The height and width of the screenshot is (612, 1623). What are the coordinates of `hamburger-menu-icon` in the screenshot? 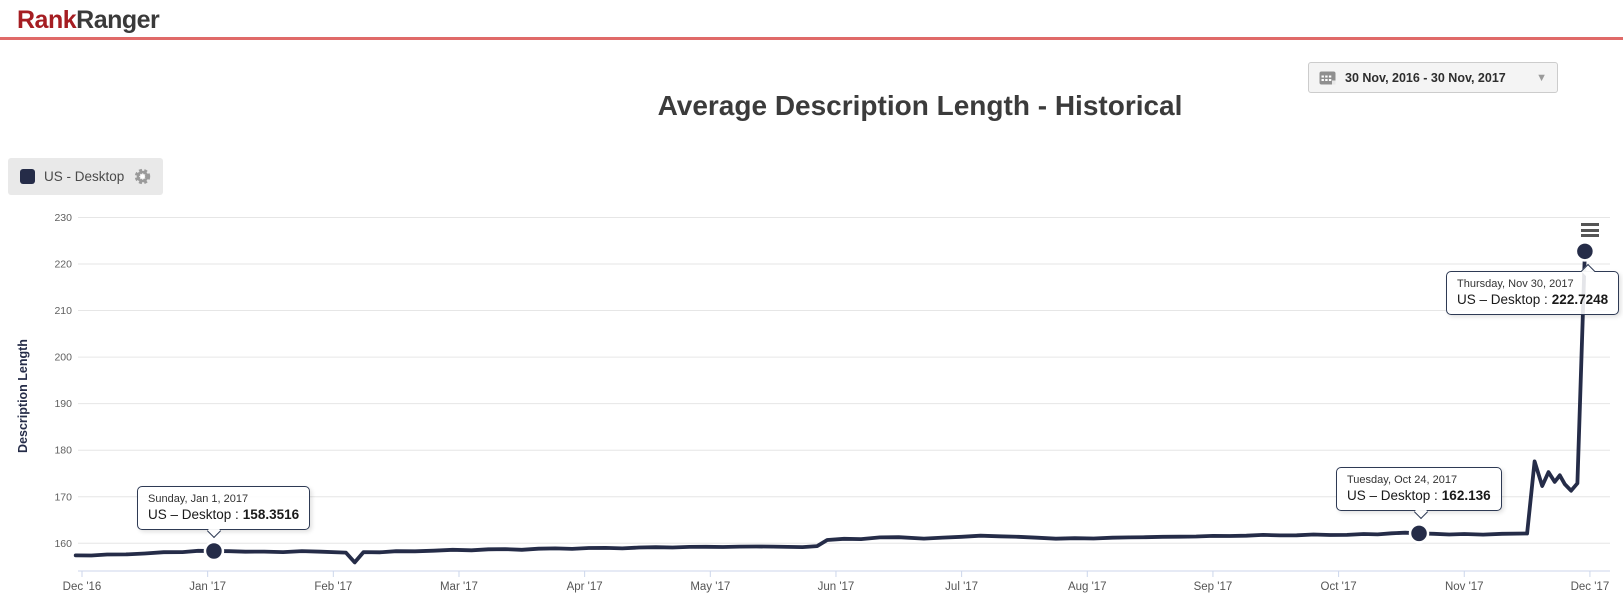 It's located at (1590, 231).